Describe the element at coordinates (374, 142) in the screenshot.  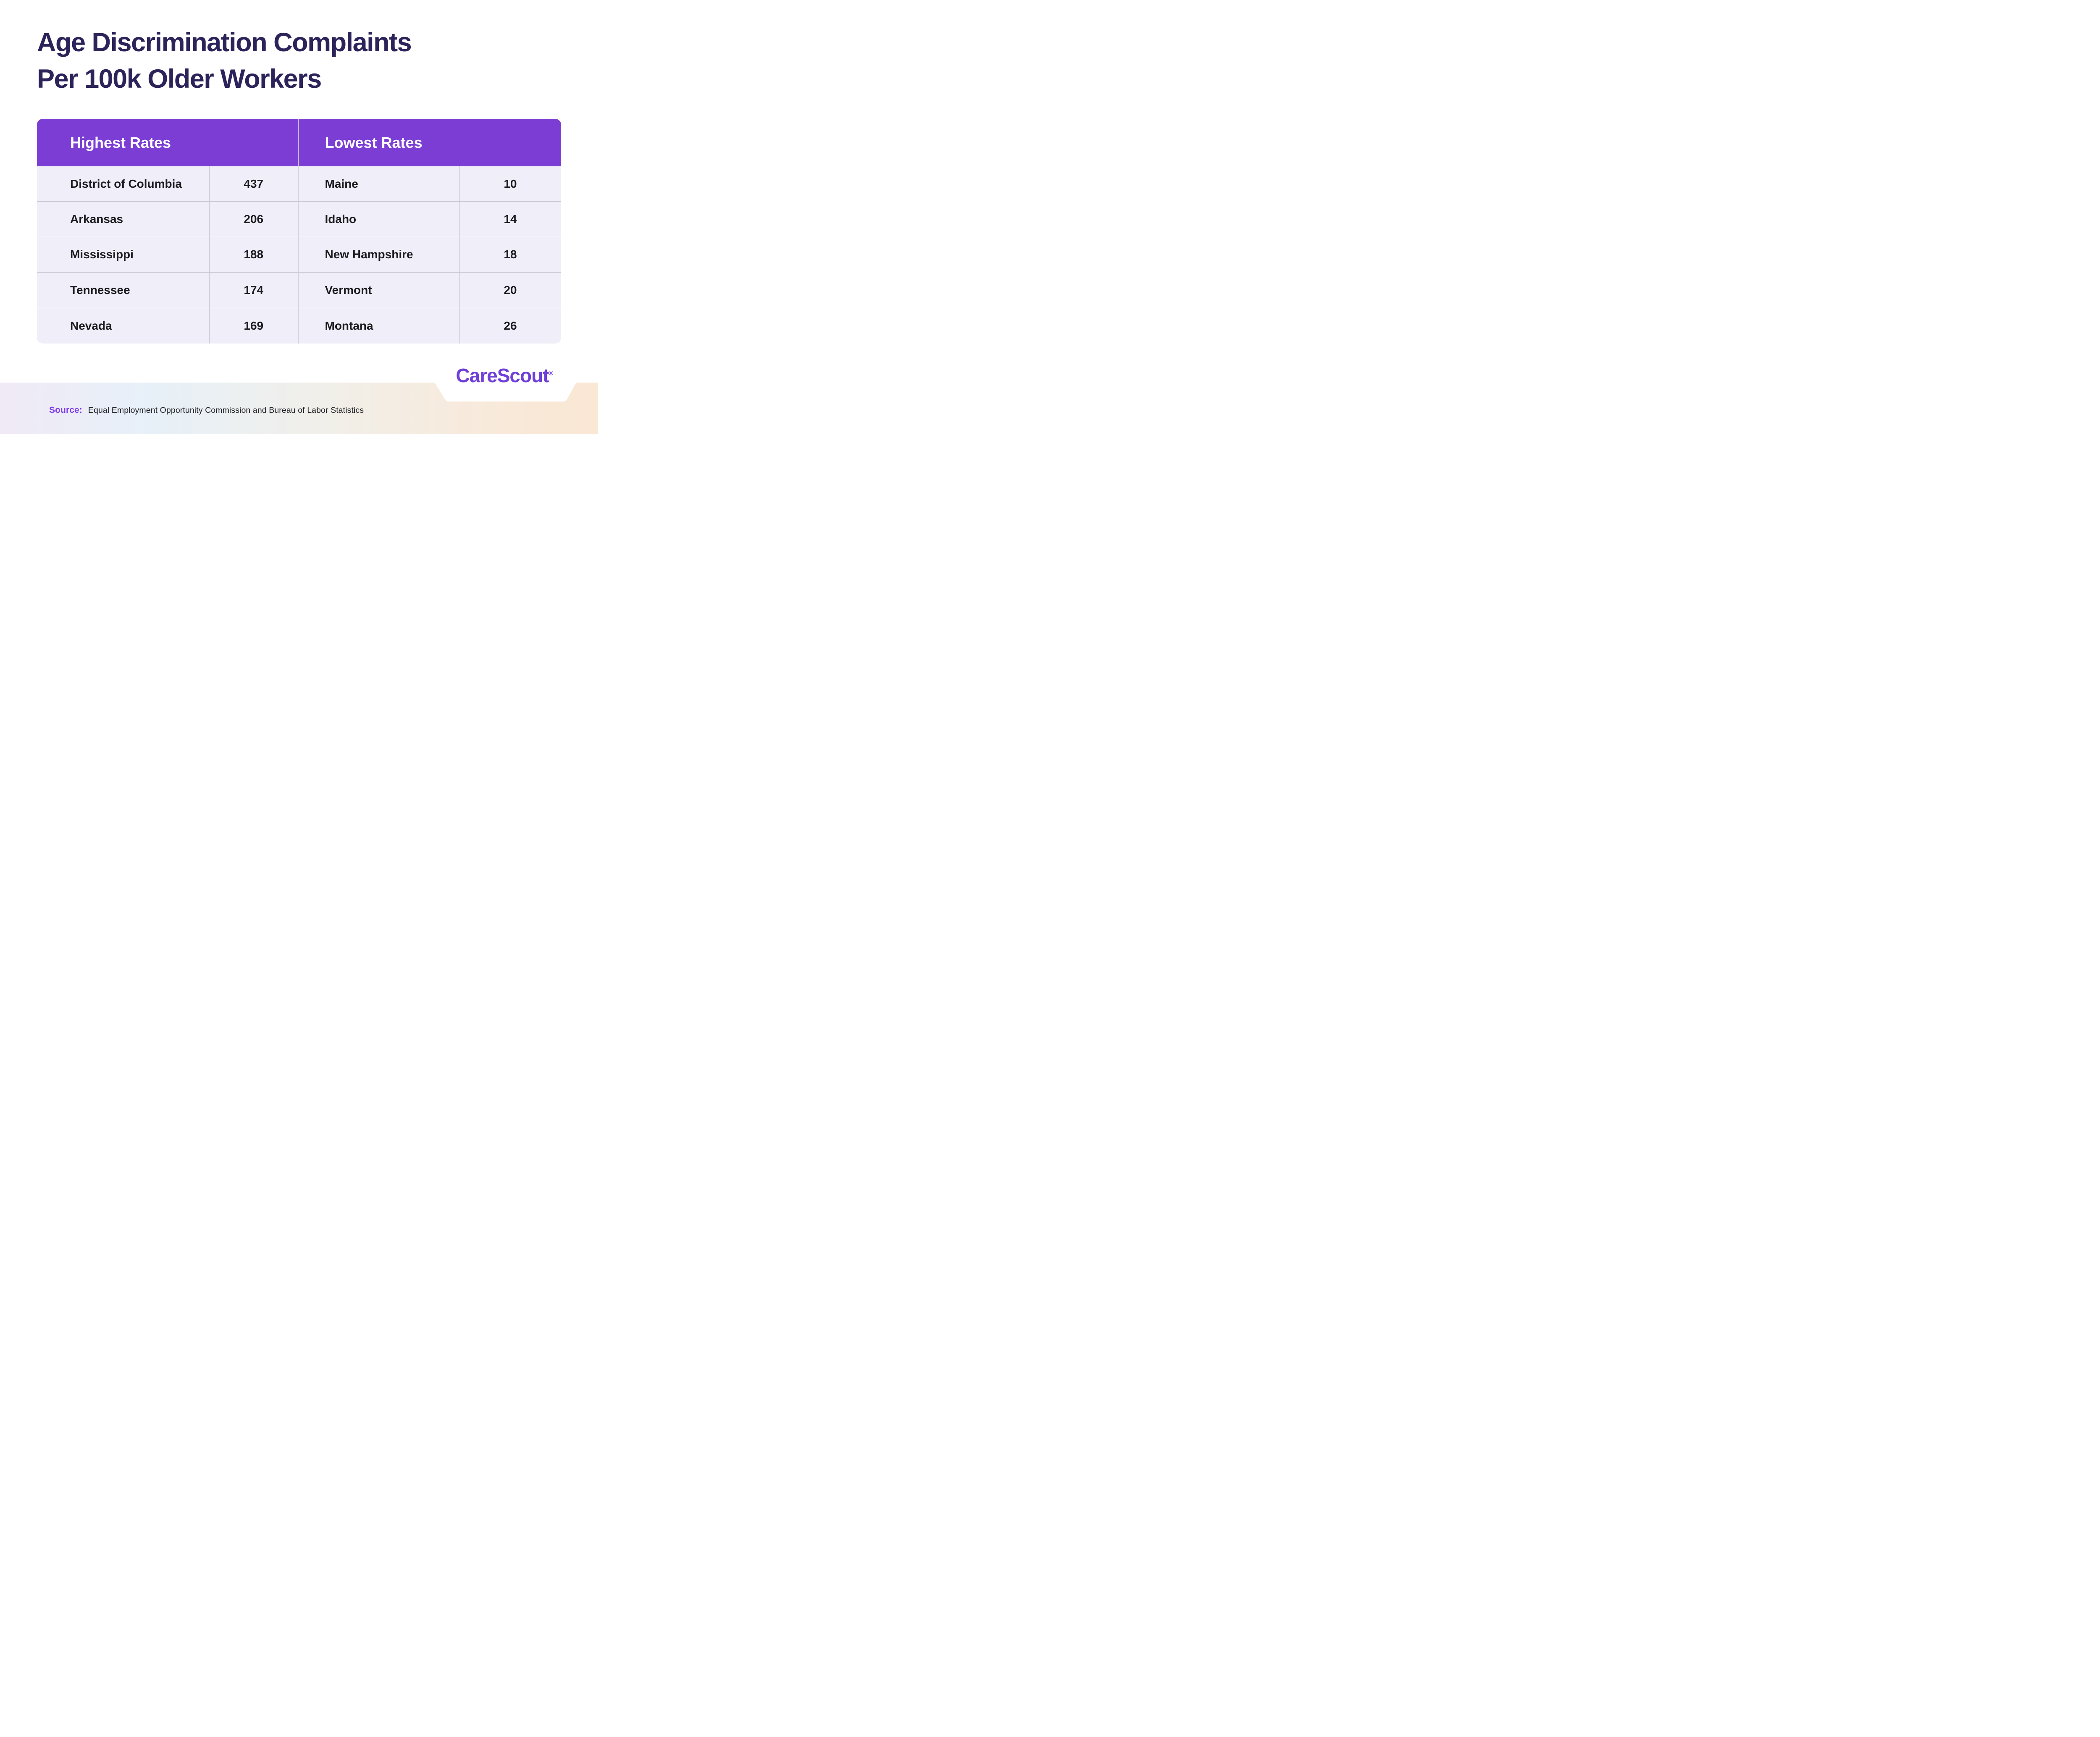
I see `header-lowest-rates: Lowest Rates` at that location.